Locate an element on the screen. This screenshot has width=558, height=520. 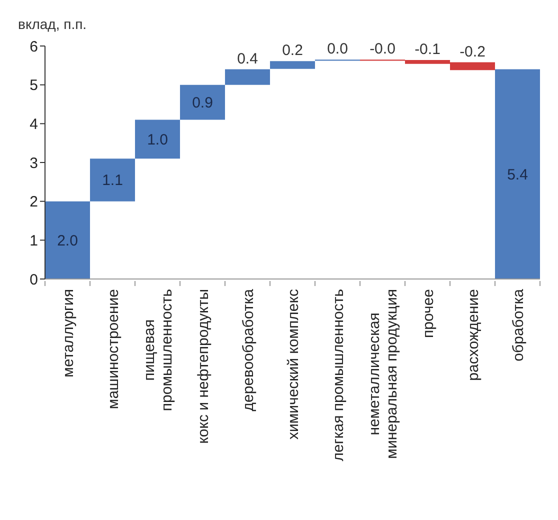
data-label: -0.2 is located at coordinates (473, 51).